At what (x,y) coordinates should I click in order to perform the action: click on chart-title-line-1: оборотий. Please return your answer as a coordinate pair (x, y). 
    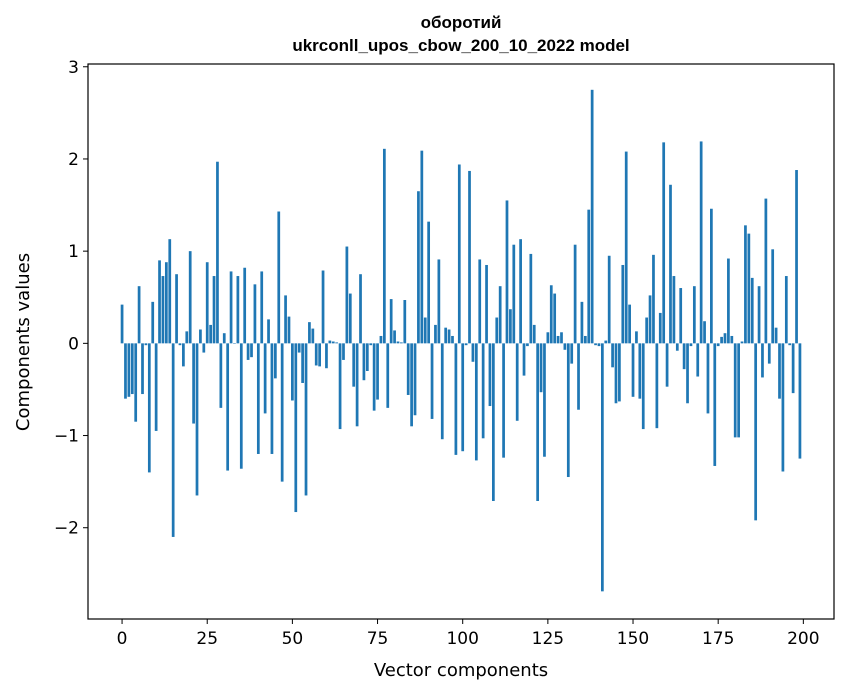
    Looking at the image, I should click on (461, 22).